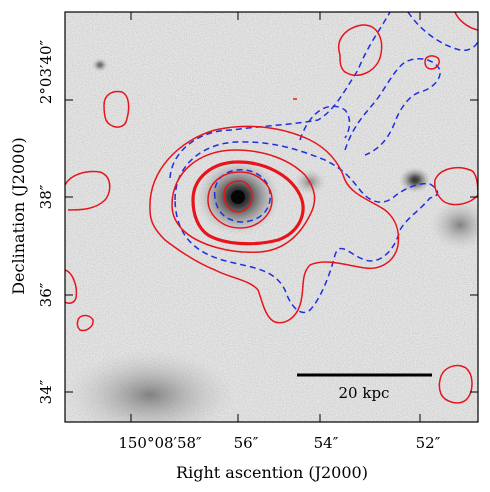 This screenshot has height=492, width=490. What do you see at coordinates (360, 50) in the screenshot?
I see `solid-contour-topright` at bounding box center [360, 50].